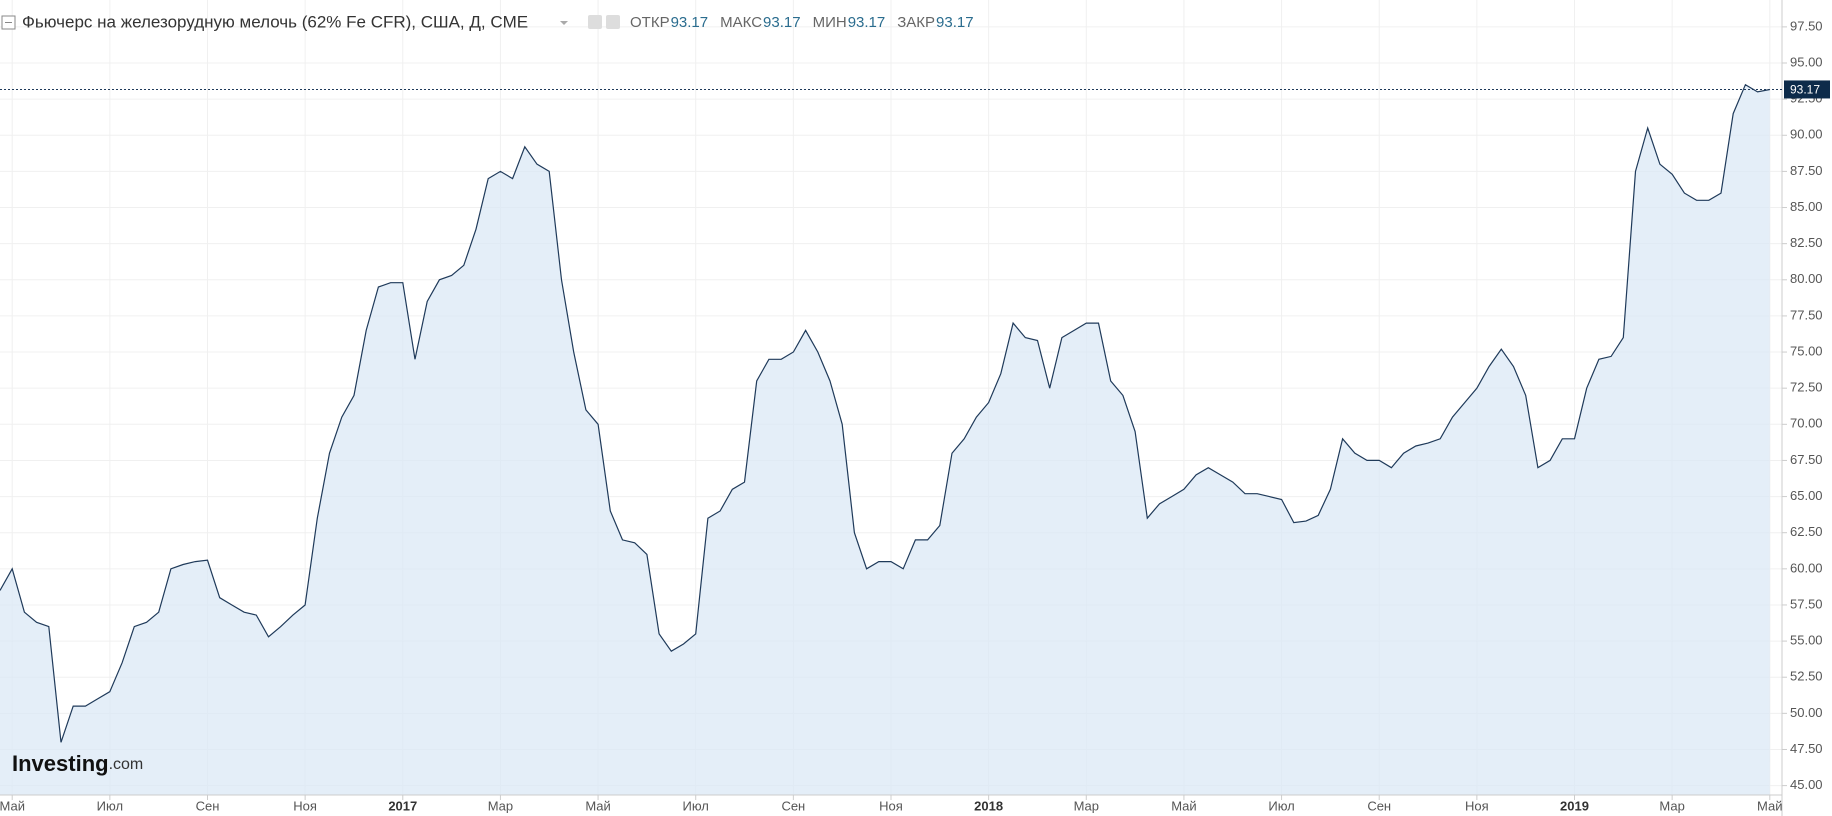  What do you see at coordinates (988, 805) in the screenshot?
I see `x-tick-label: 2018` at bounding box center [988, 805].